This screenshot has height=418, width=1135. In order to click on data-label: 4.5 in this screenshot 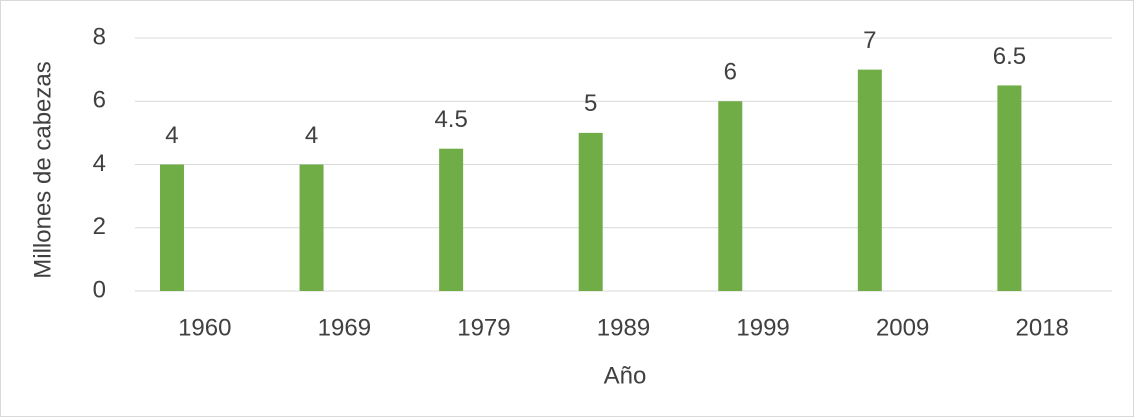, I will do `click(450, 119)`.